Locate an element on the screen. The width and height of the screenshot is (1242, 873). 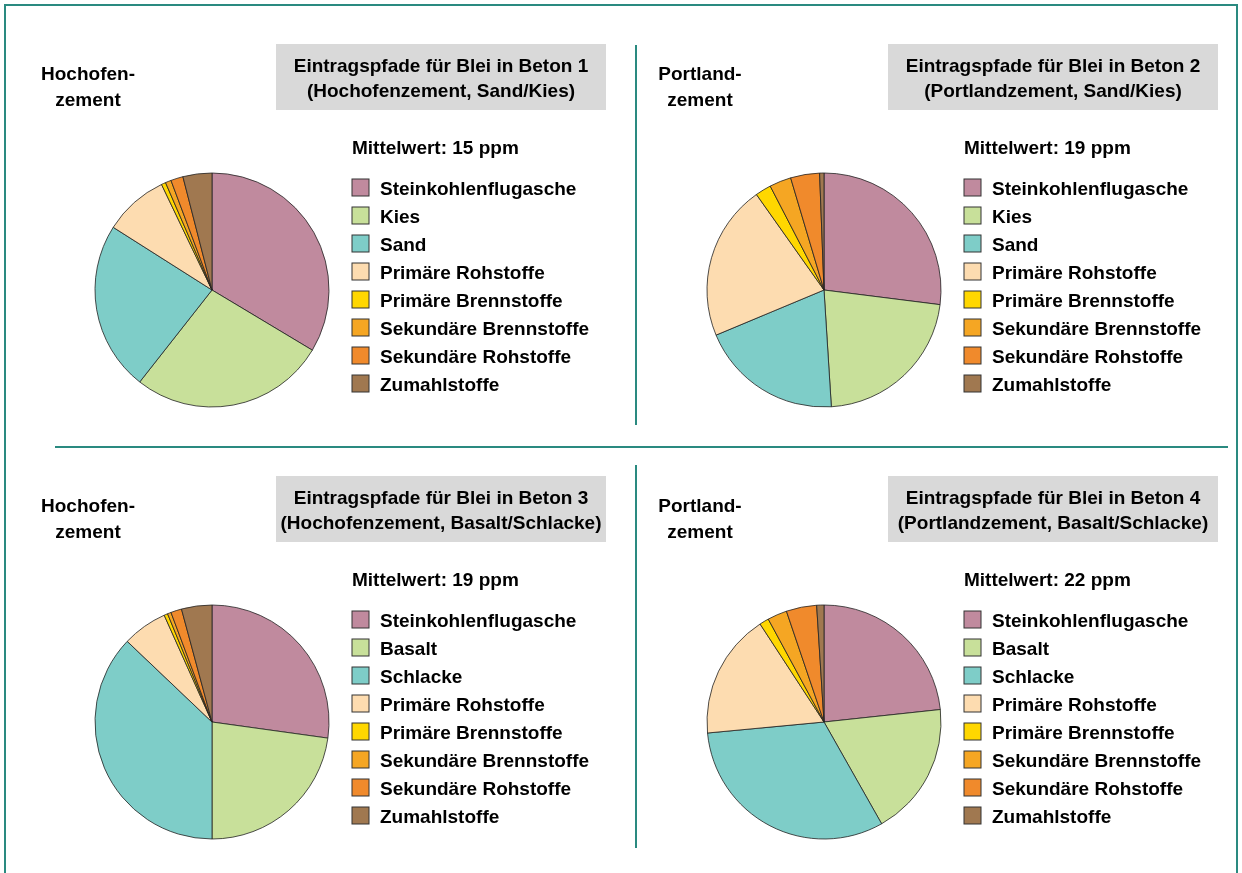
chart-title: Eintragspfade für Blei in Beton 1 (Hochofenzement, Sand/Kies) is located at coordinates (441, 78).